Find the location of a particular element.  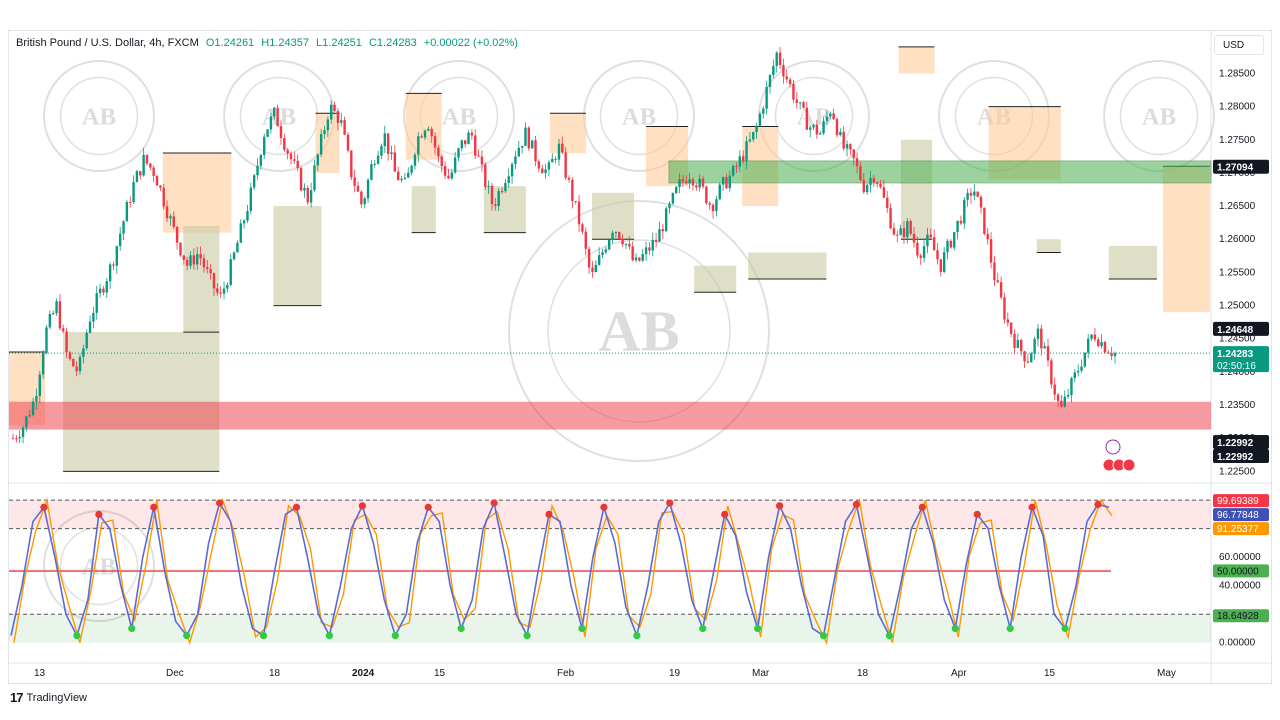

time-tick-label: Dec is located at coordinates (175, 673).